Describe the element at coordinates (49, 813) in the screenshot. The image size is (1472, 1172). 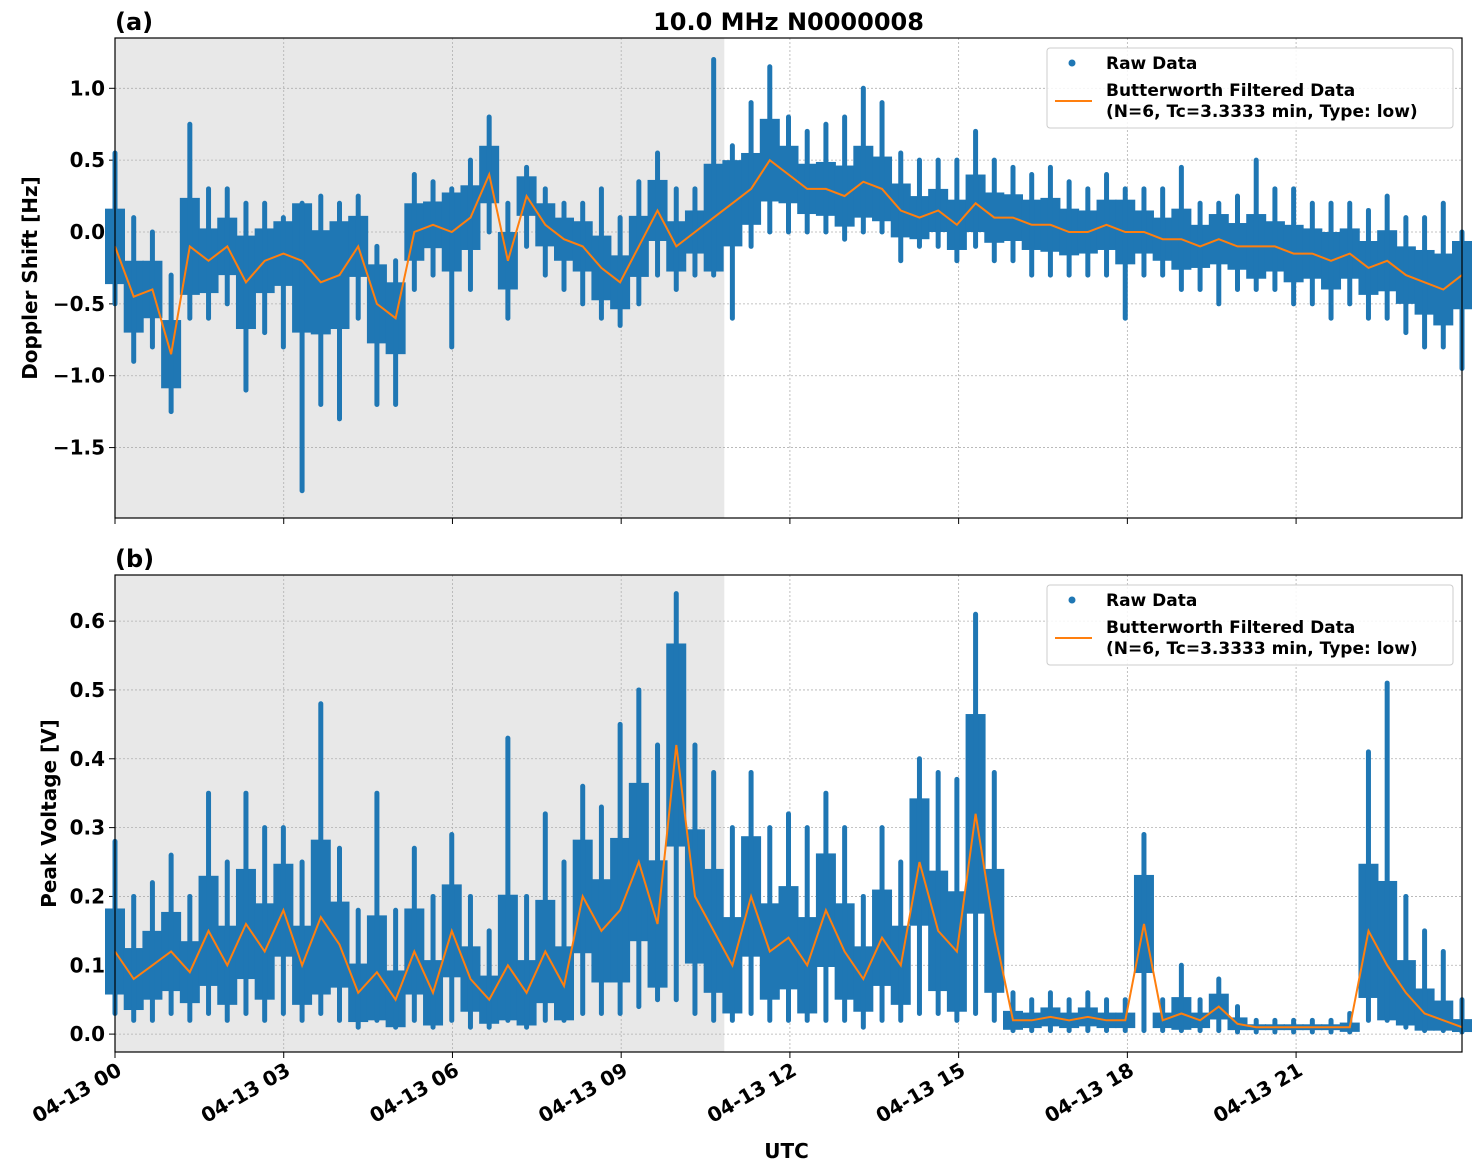
I see `y-axis-label: Peak Voltage [V]` at that location.